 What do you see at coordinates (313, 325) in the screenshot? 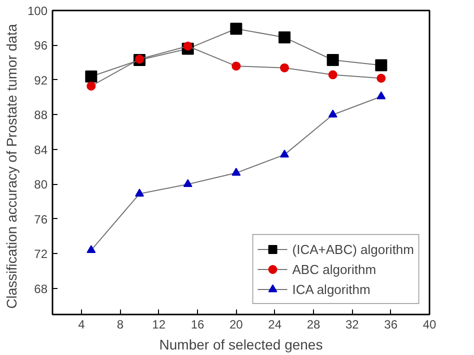
I see `x-tick-label: 28` at bounding box center [313, 325].